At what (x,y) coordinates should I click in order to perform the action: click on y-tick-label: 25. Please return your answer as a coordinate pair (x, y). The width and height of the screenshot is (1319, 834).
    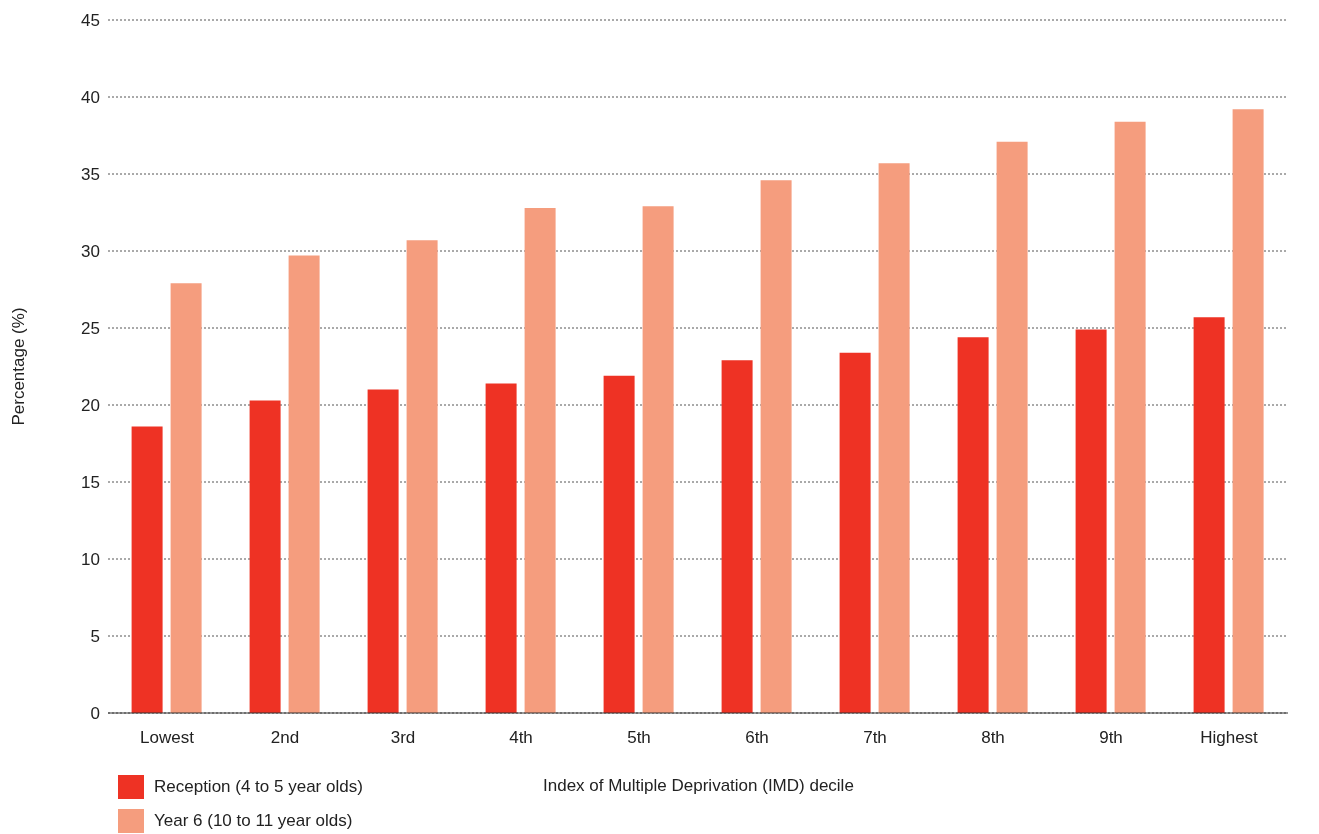
    Looking at the image, I should click on (90, 329).